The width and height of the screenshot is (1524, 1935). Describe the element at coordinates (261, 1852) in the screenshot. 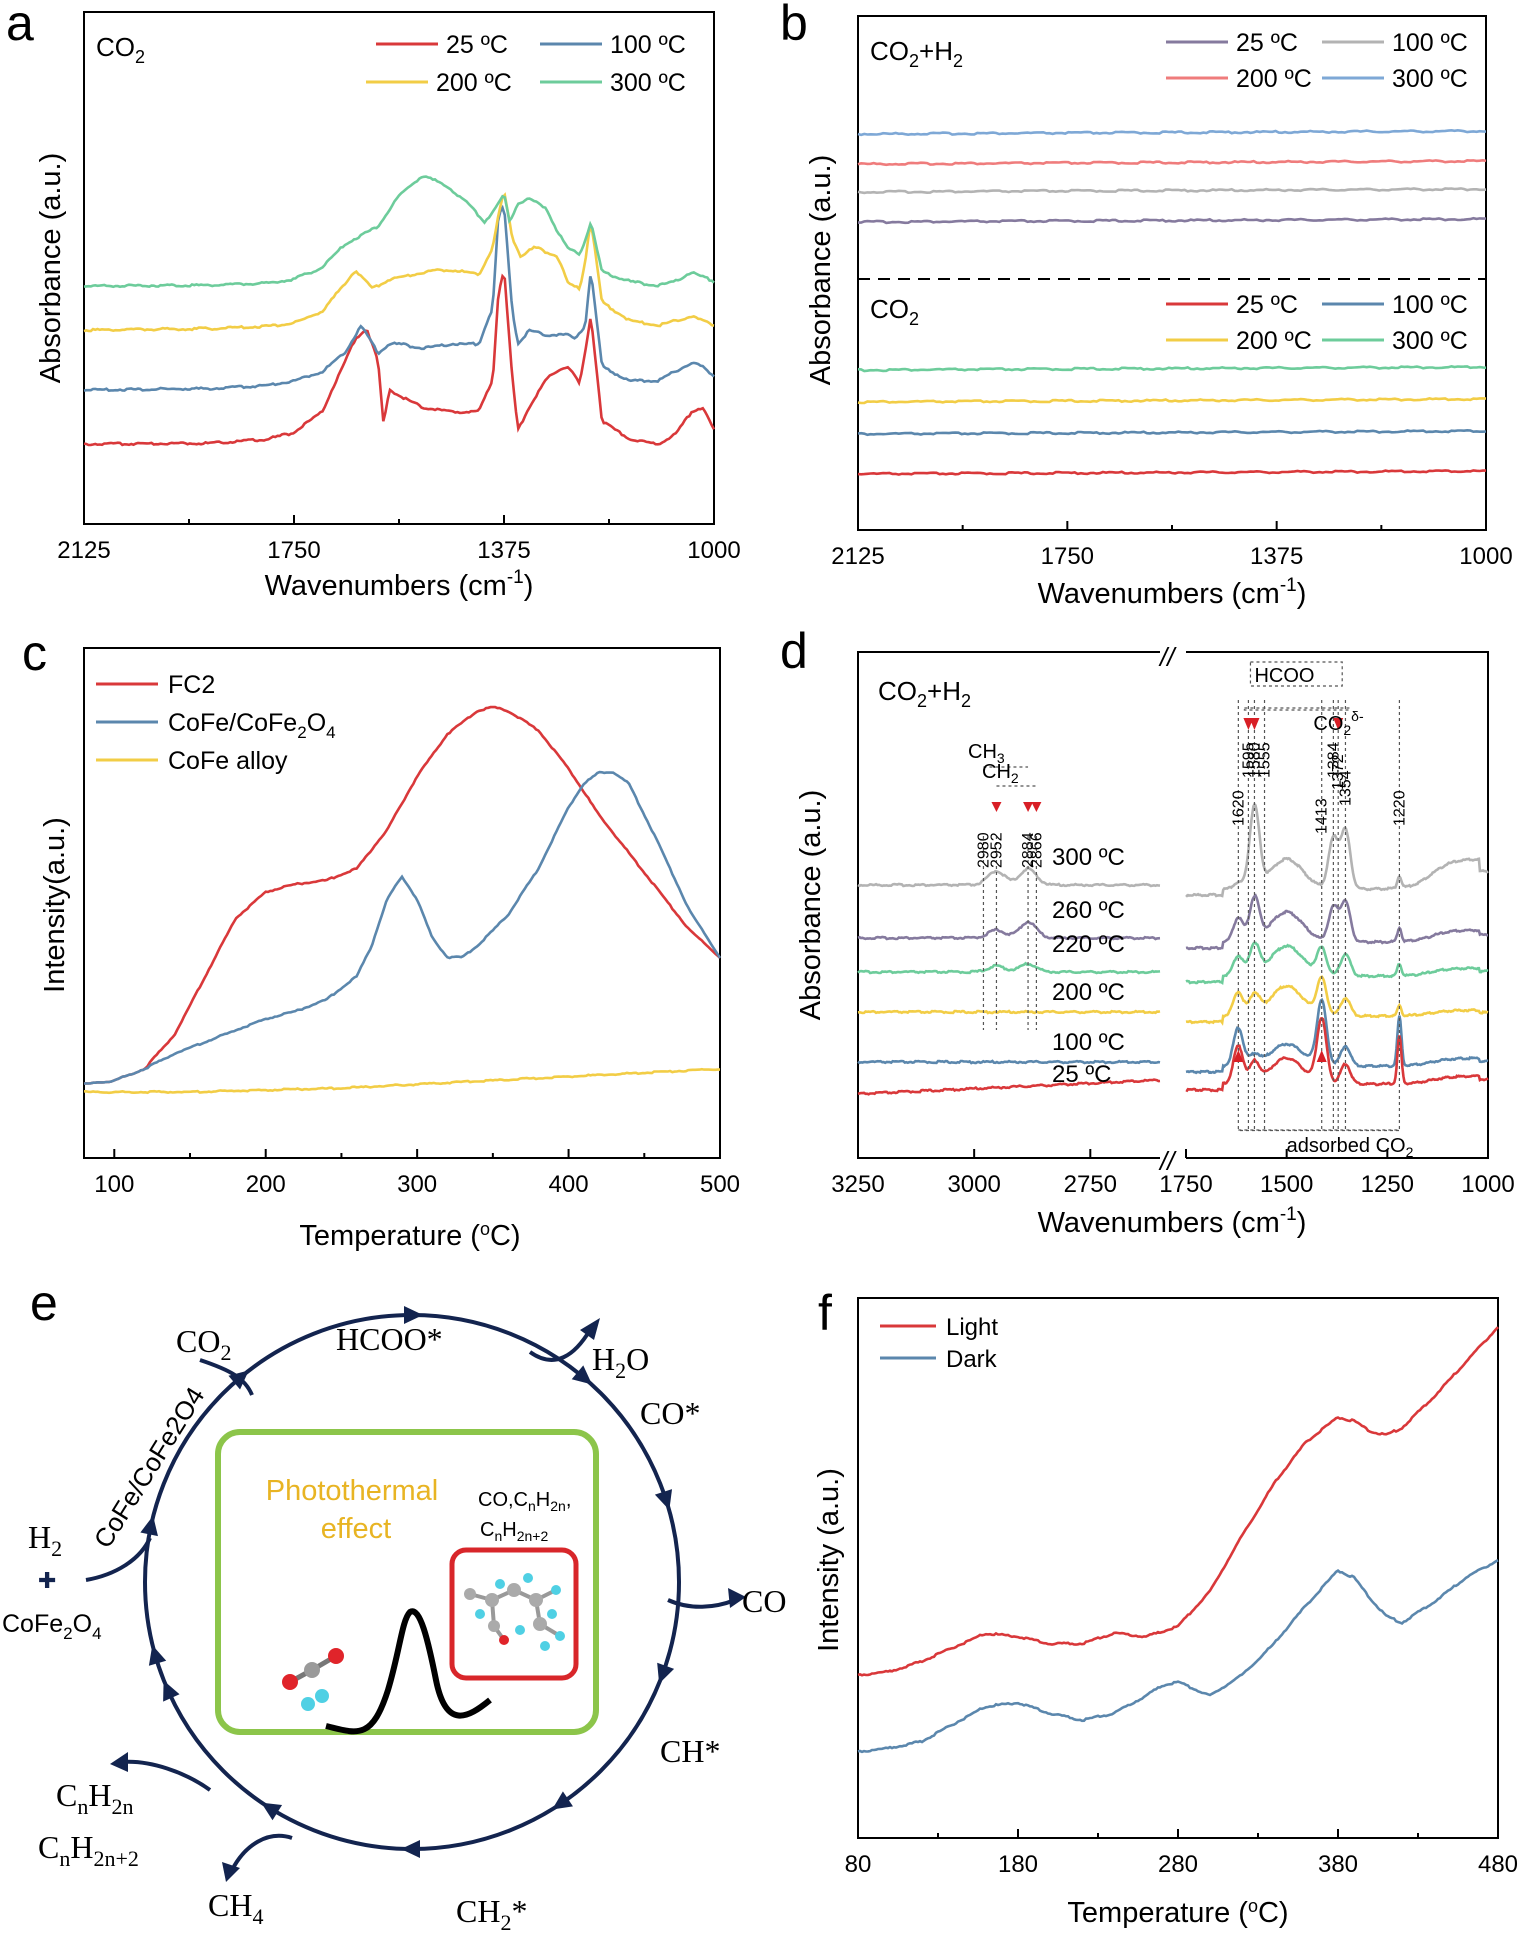

I see `ch4-exit-arrow` at that location.